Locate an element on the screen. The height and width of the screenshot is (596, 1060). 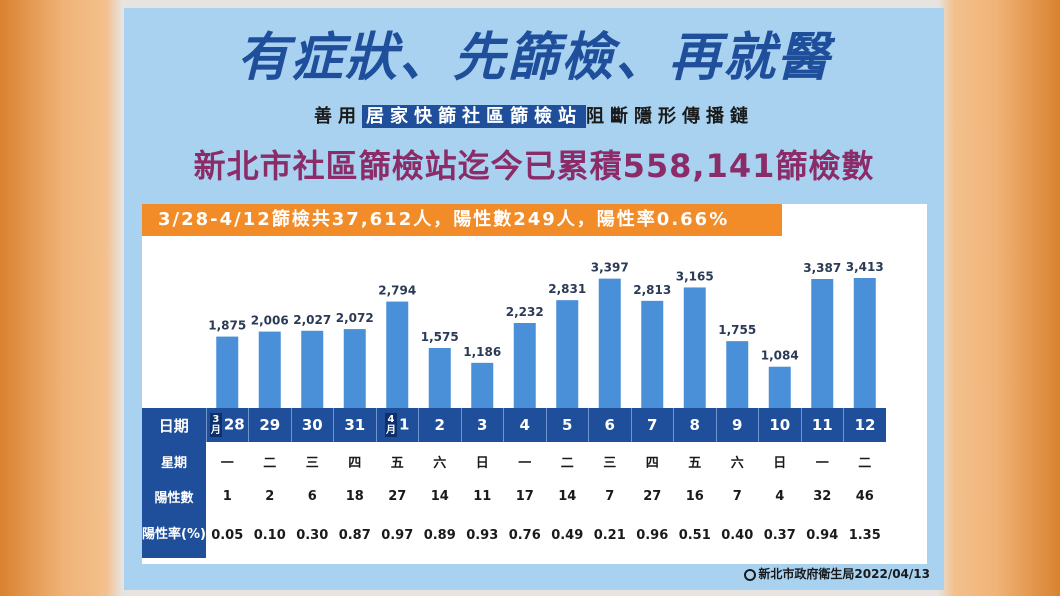
bar-value-label: 2,813 is located at coordinates (652, 290).